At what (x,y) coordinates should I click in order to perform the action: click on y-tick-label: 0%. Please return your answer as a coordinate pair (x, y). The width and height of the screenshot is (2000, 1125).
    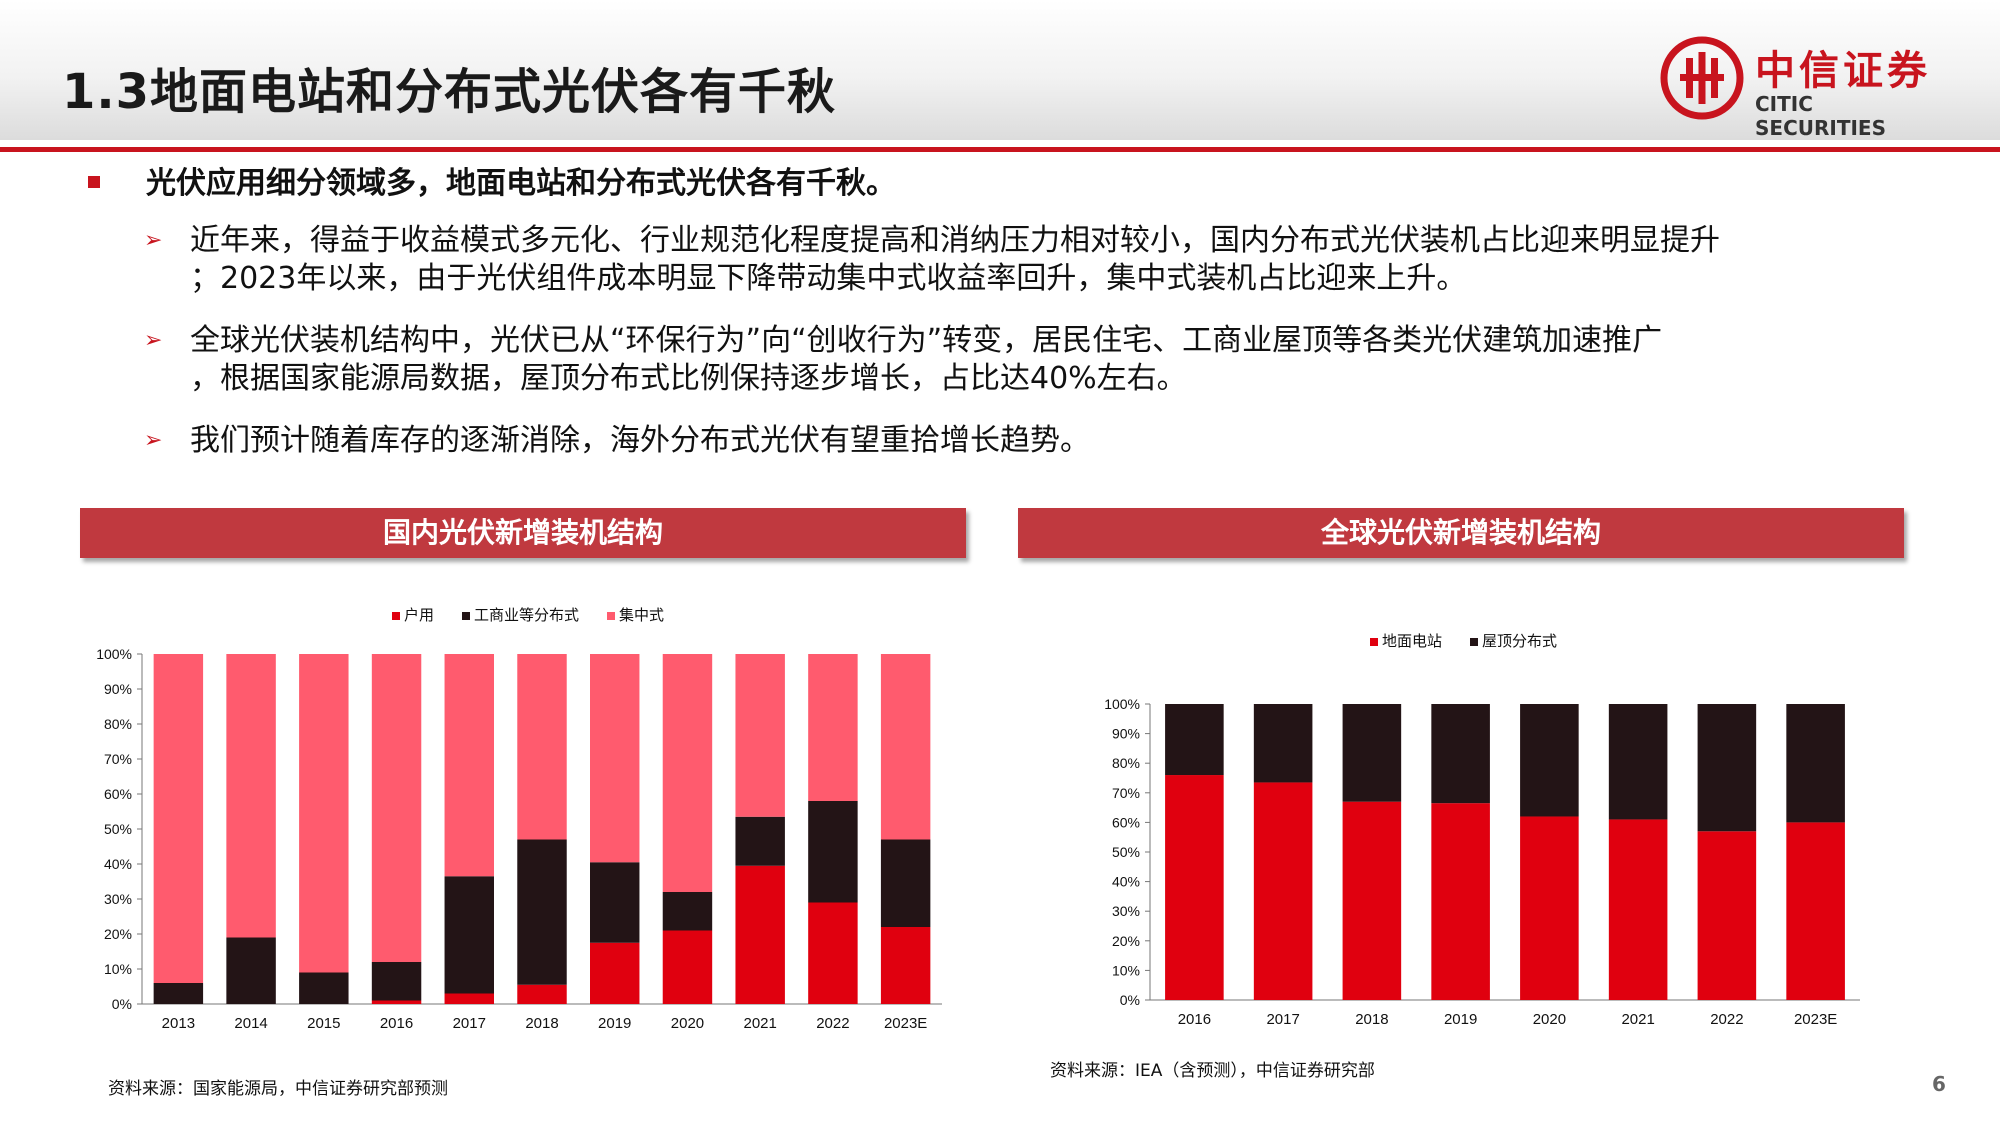
    Looking at the image, I should click on (1130, 1000).